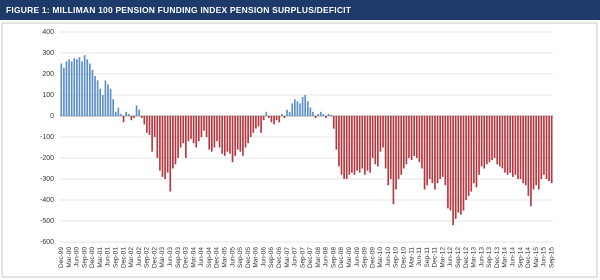  I want to click on y-tick-label: 200, so click(48, 74).